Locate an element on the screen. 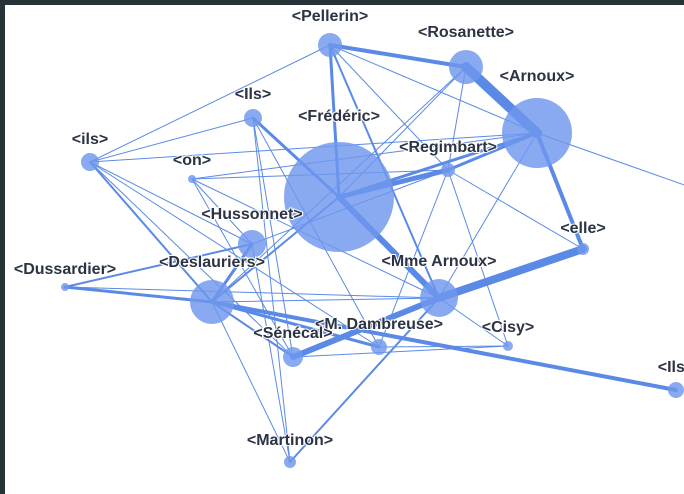  node-label: <Arnoux> is located at coordinates (537, 76).